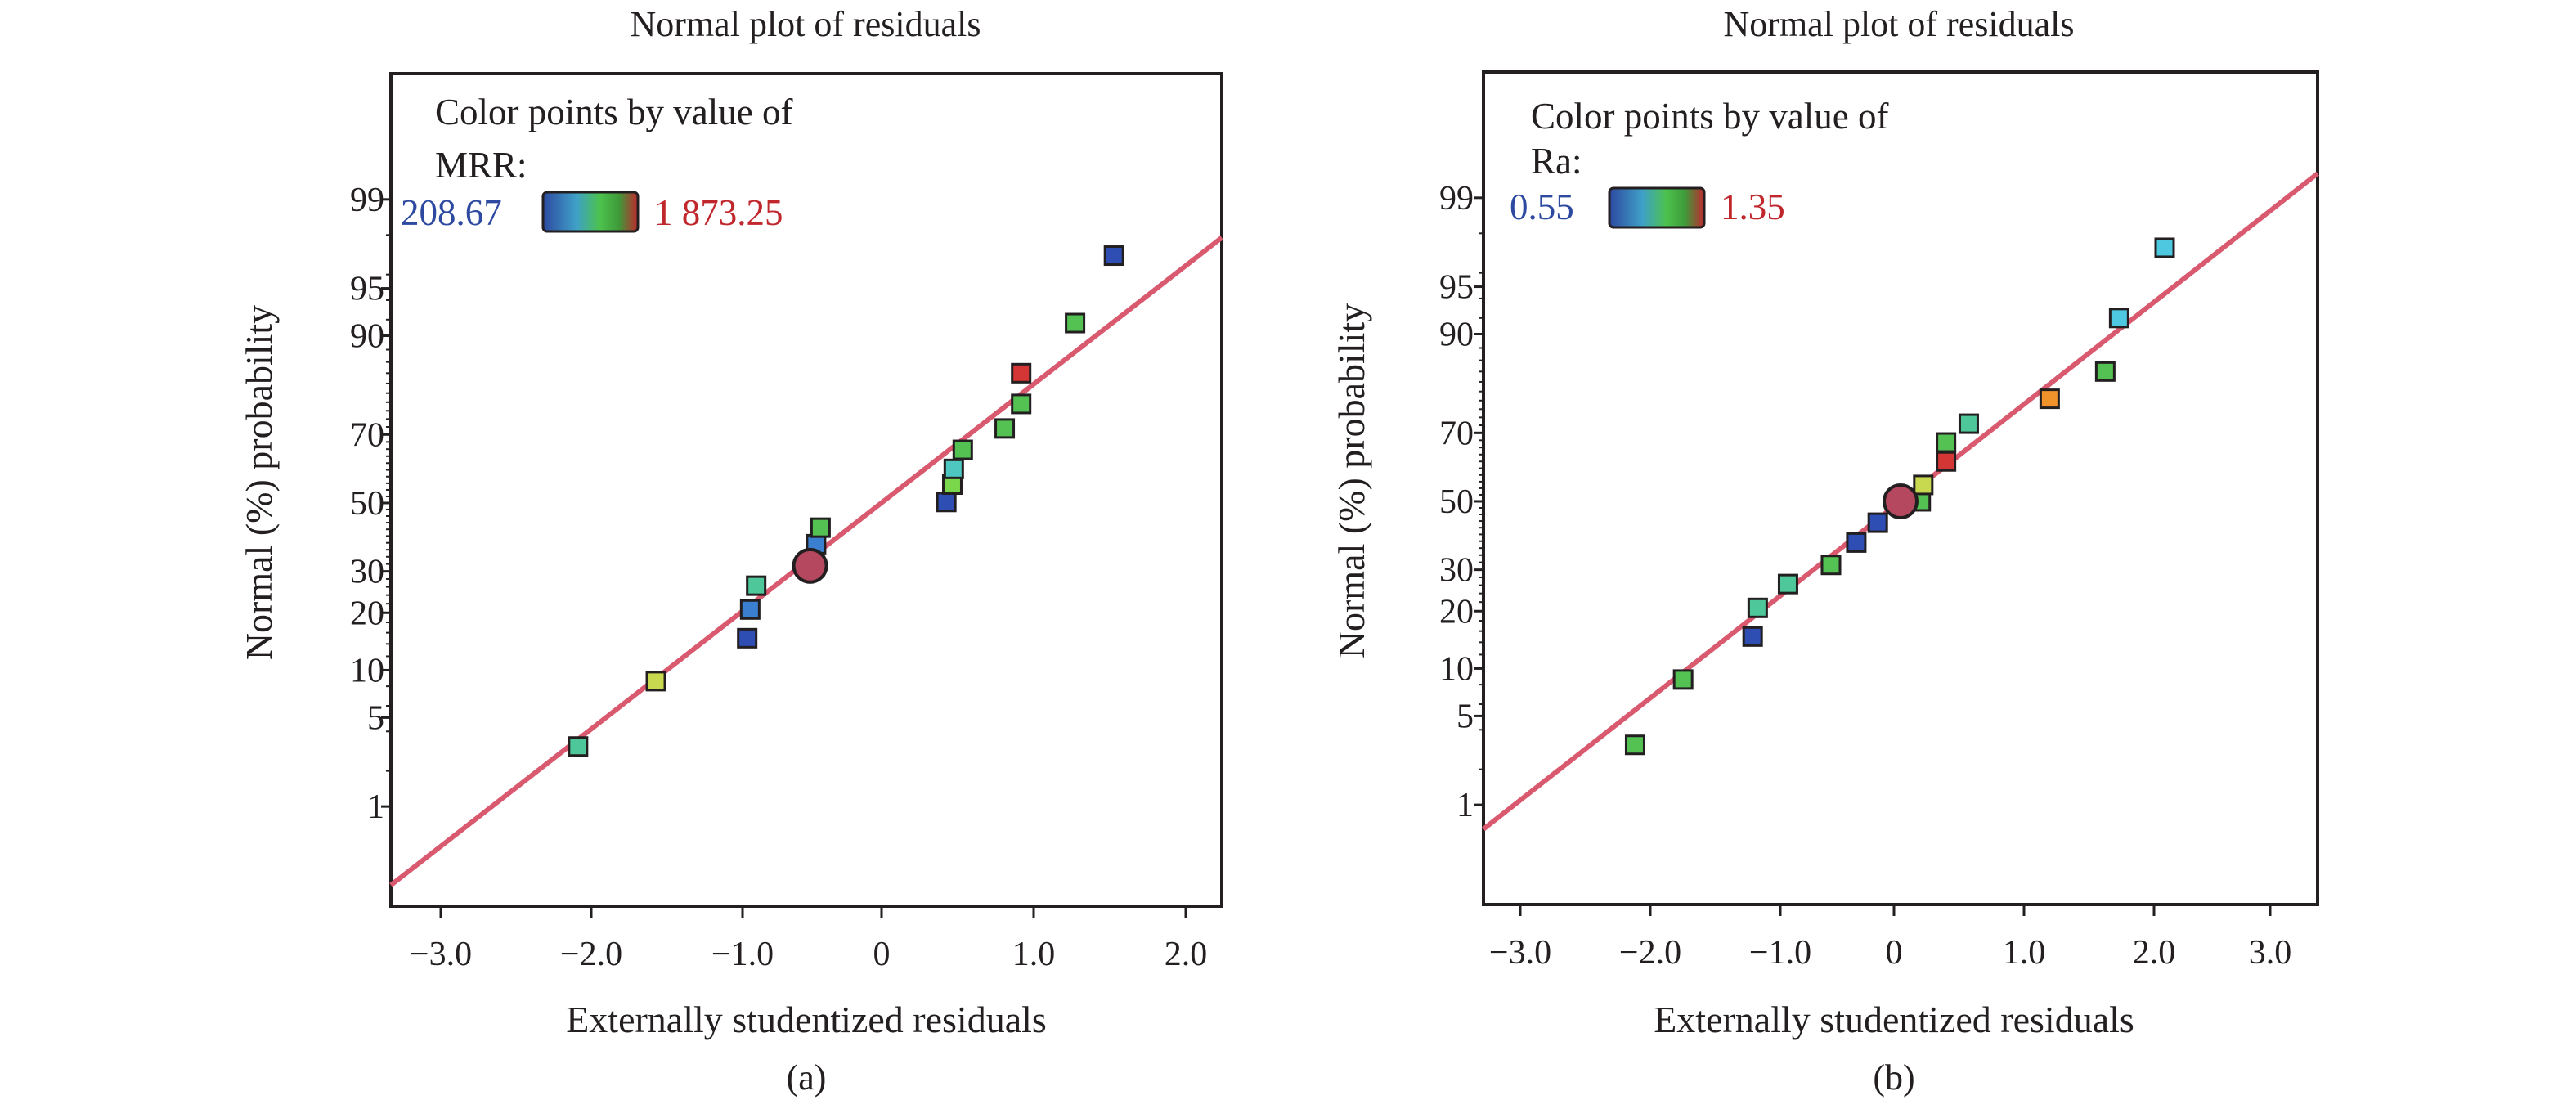 Image resolution: width=2576 pixels, height=1109 pixels. I want to click on legend-max-label: 1.35, so click(1753, 206).